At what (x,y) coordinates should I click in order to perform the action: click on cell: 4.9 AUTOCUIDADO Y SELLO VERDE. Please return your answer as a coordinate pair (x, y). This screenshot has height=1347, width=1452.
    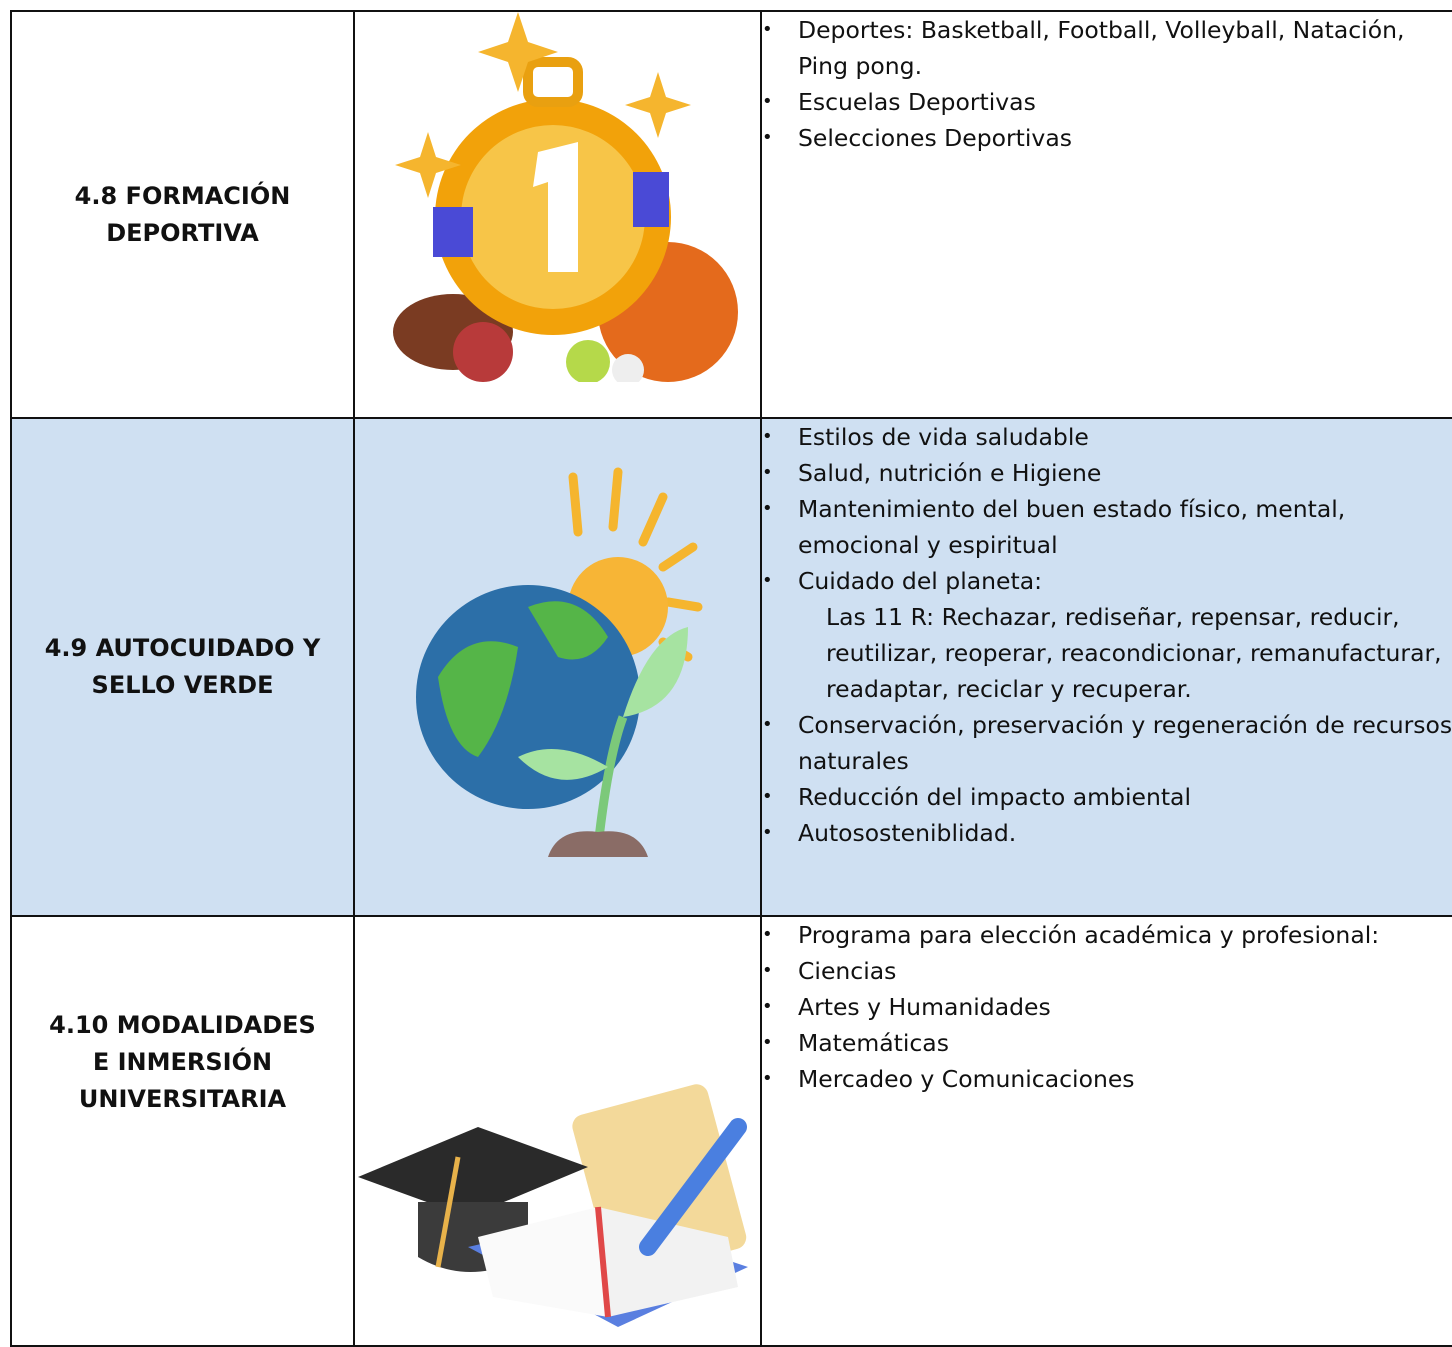
    Looking at the image, I should click on (182, 667).